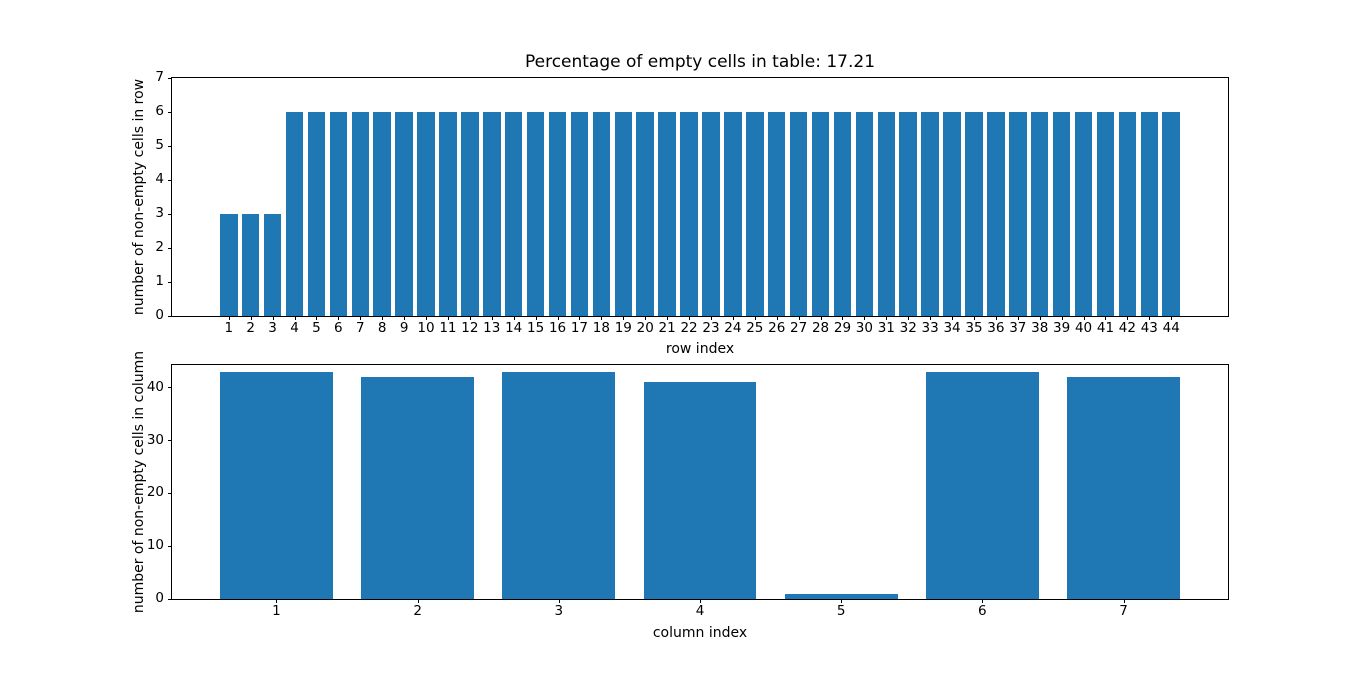 Image resolution: width=1366 pixels, height=674 pixels. Describe the element at coordinates (886, 328) in the screenshot. I see `x-tick-label: 31` at that location.